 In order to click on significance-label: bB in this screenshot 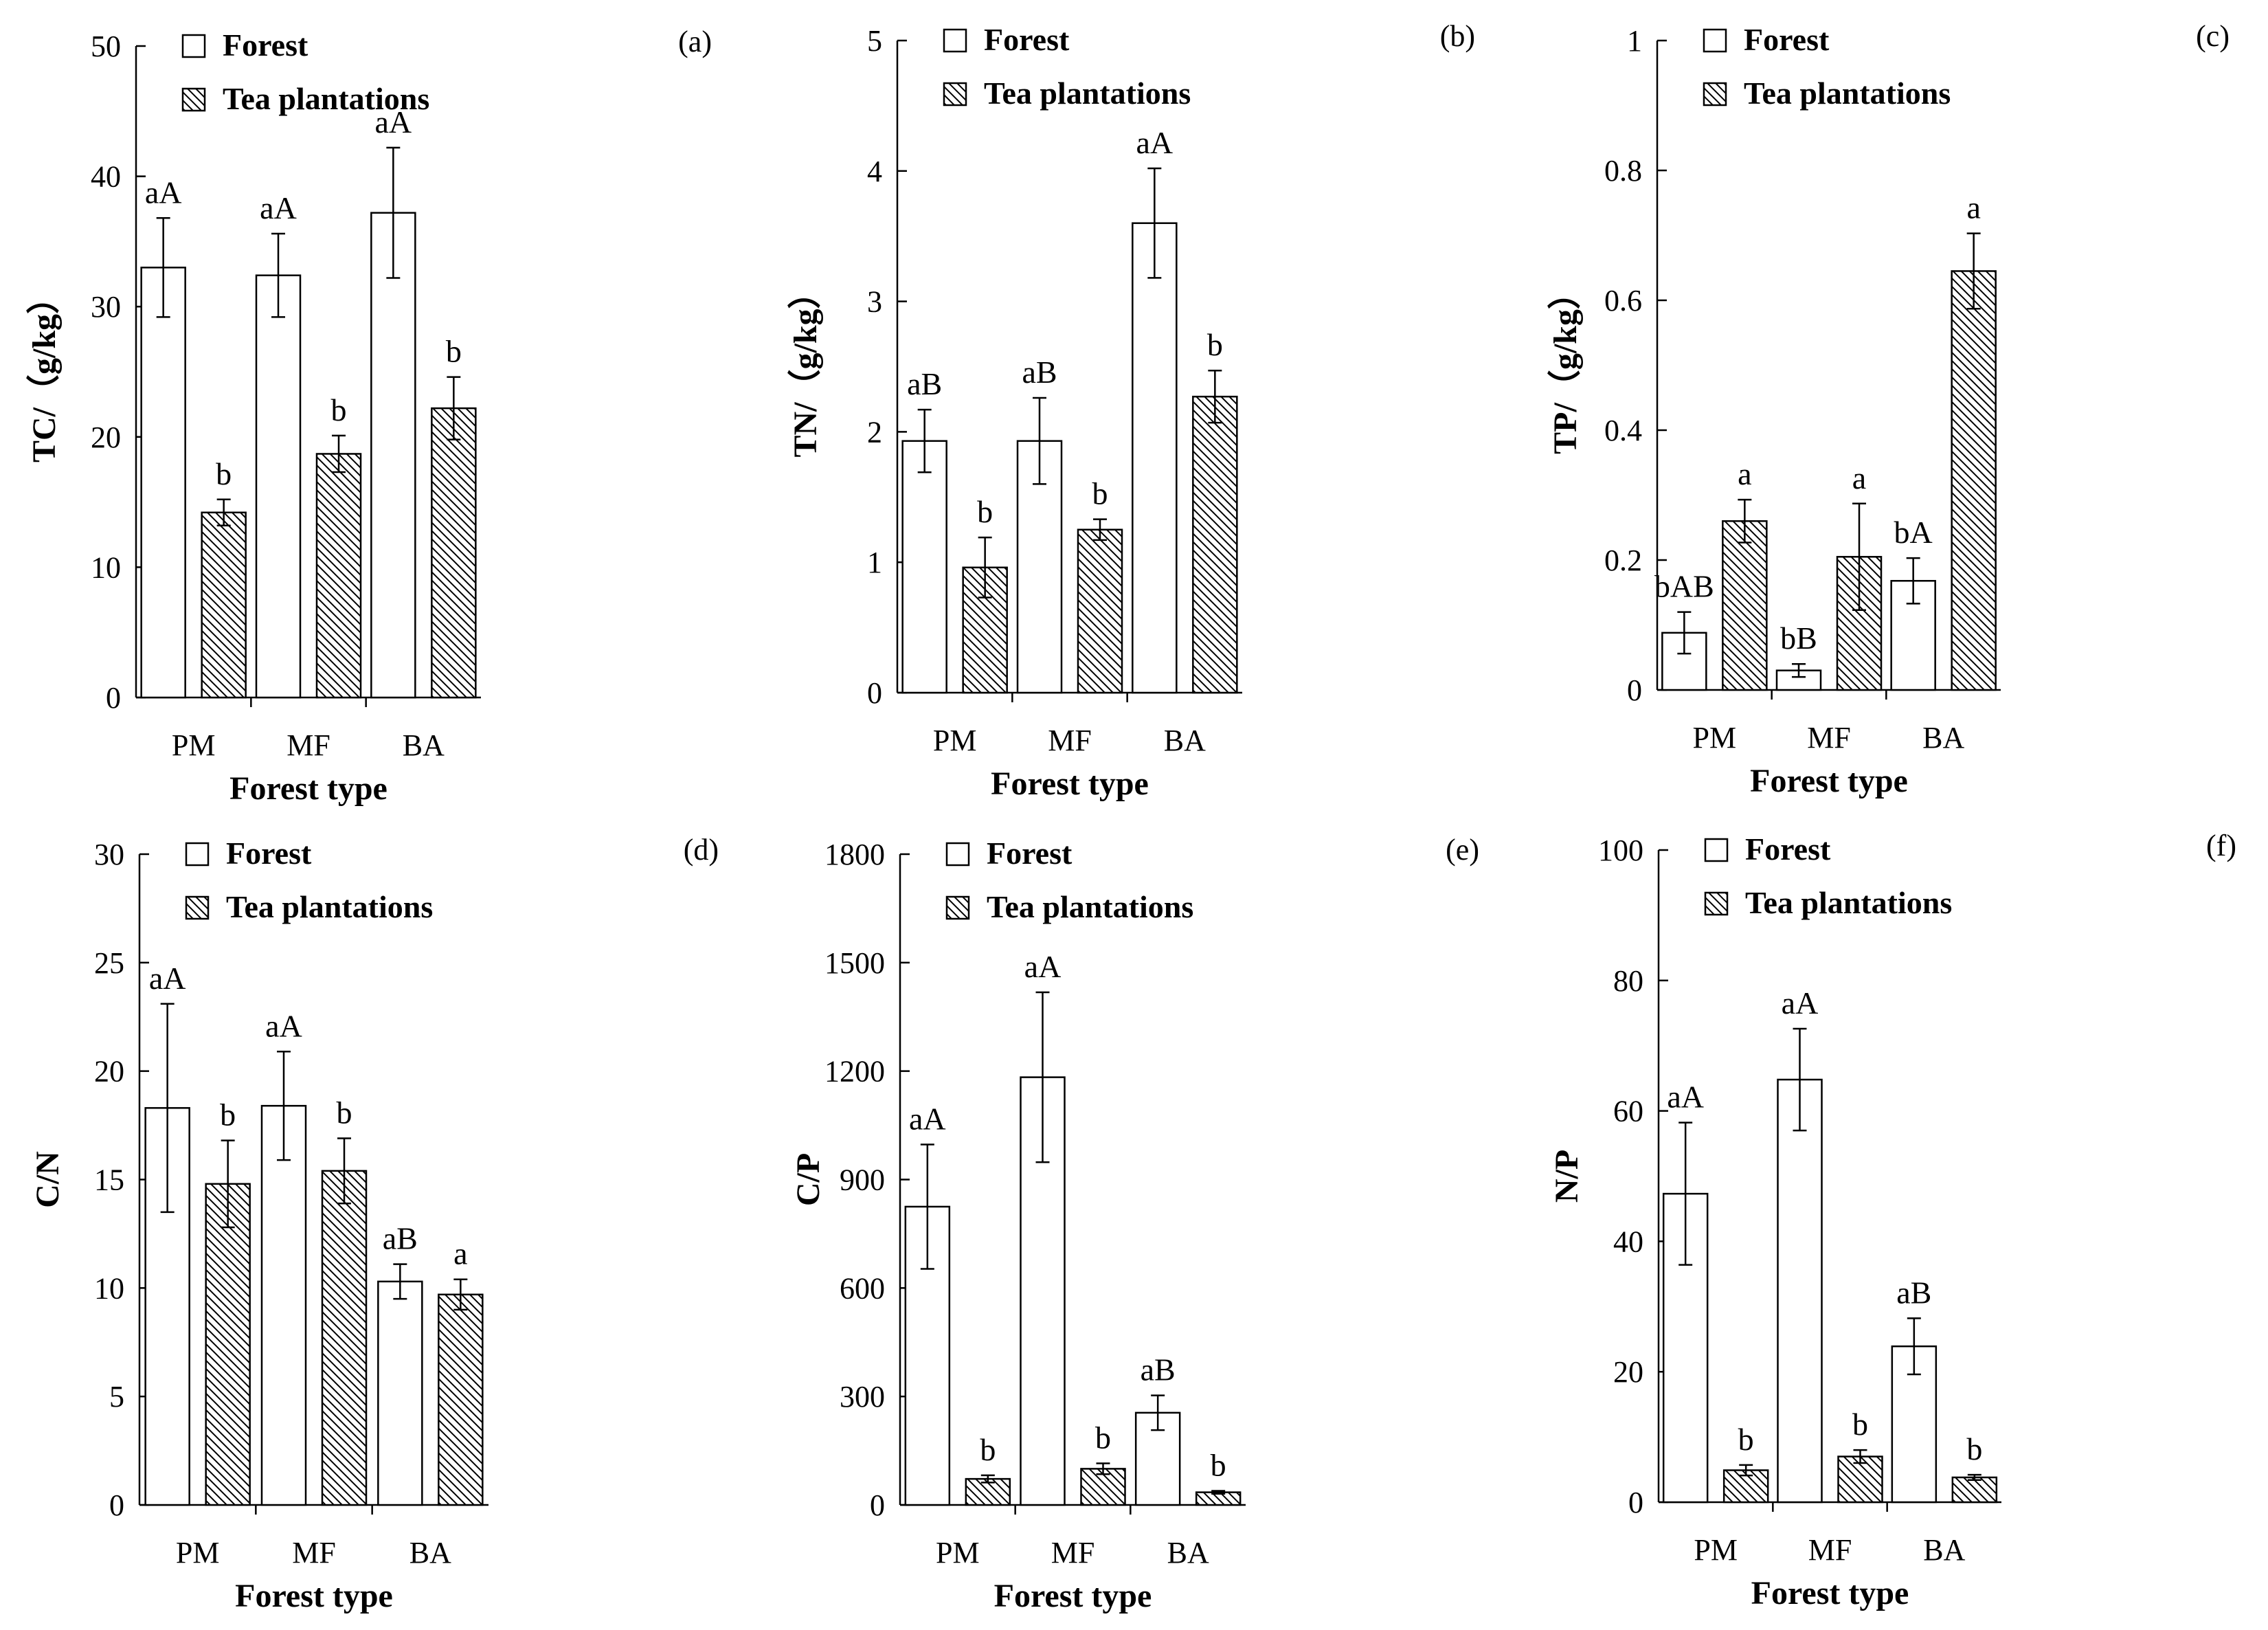, I will do `click(1798, 639)`.